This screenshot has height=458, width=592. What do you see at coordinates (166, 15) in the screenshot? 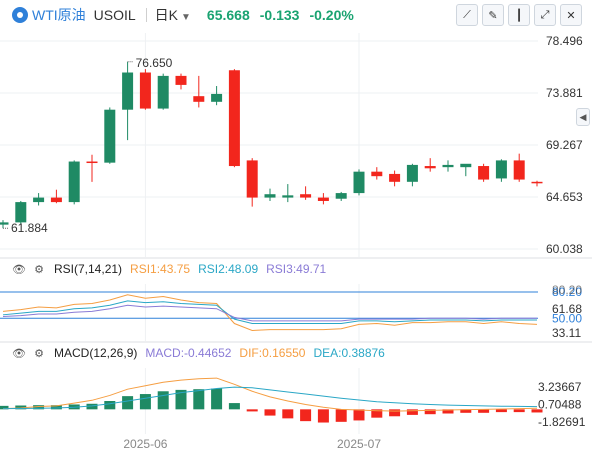
I see `period-label: 日K` at bounding box center [166, 15].